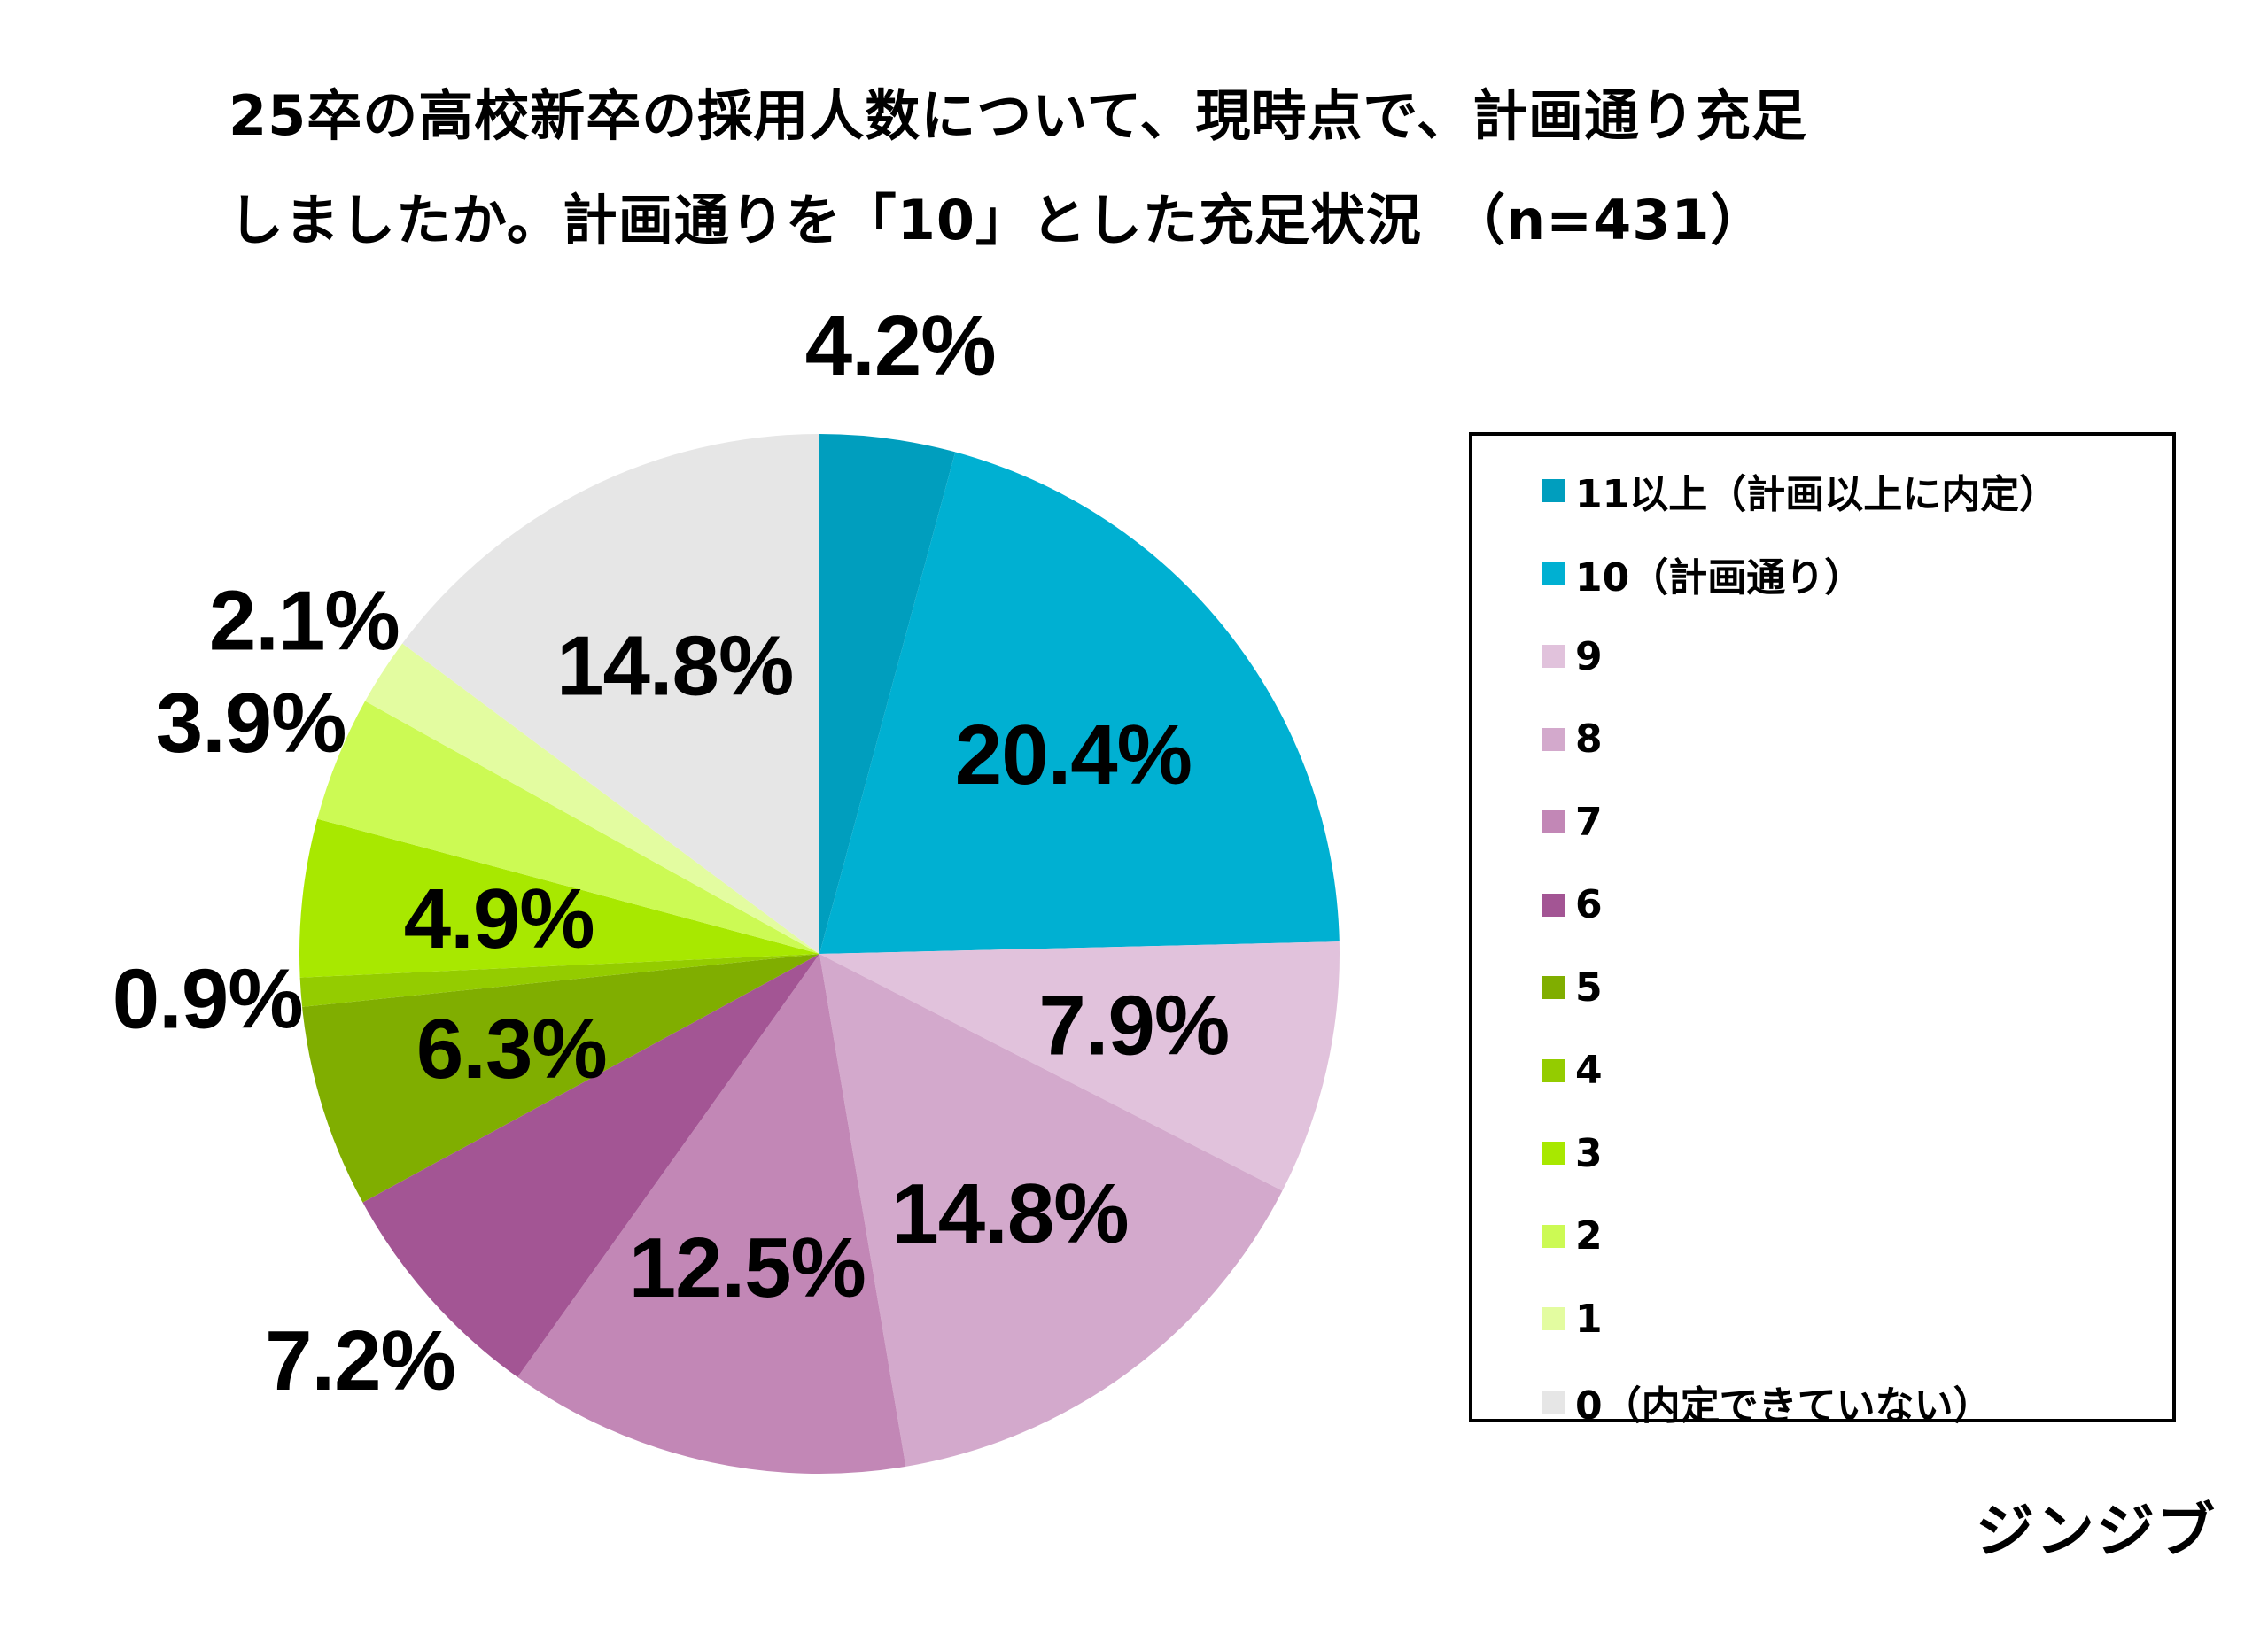  I want to click on legend-label: 6, so click(1589, 904).